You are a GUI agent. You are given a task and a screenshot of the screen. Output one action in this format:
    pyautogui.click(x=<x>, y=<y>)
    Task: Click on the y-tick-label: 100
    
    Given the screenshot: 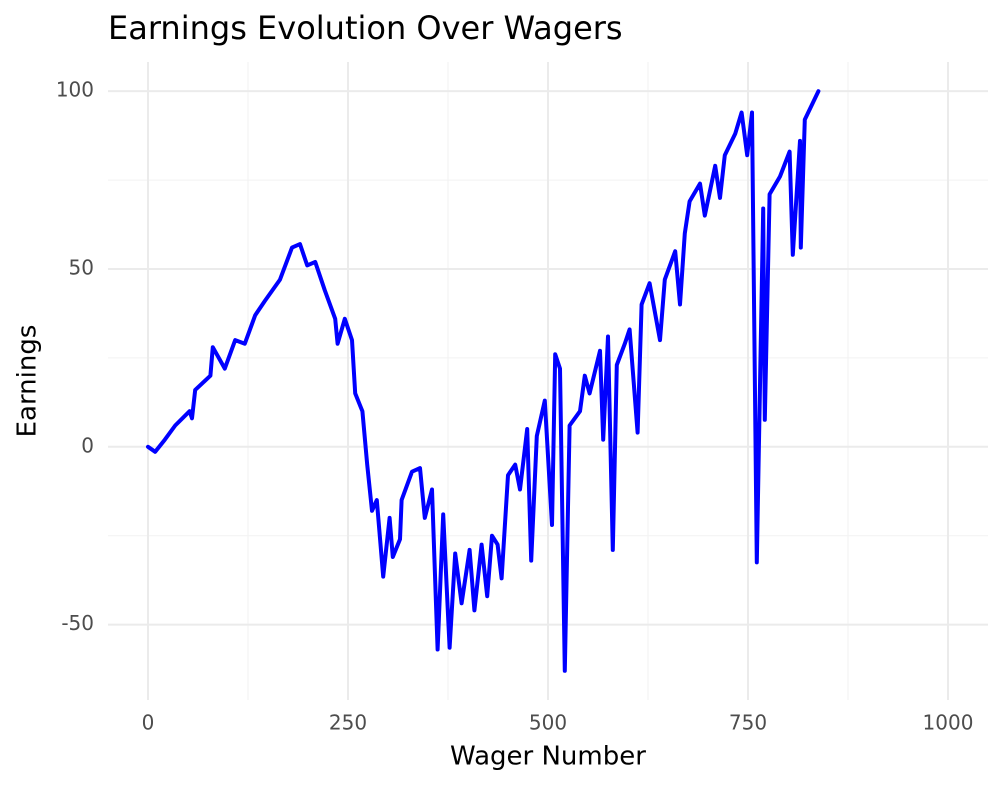 What is the action you would take?
    pyautogui.click(x=75, y=90)
    